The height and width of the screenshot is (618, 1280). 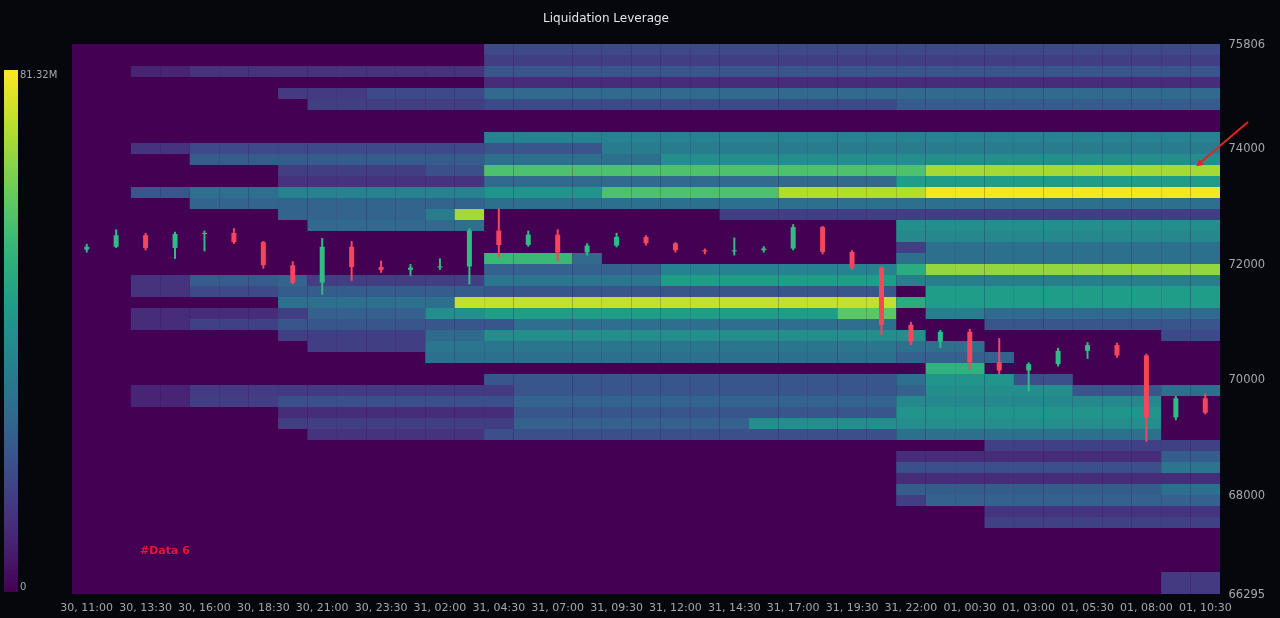 I want to click on x-tick-label: 01, 03:00, so click(x=1029, y=607).